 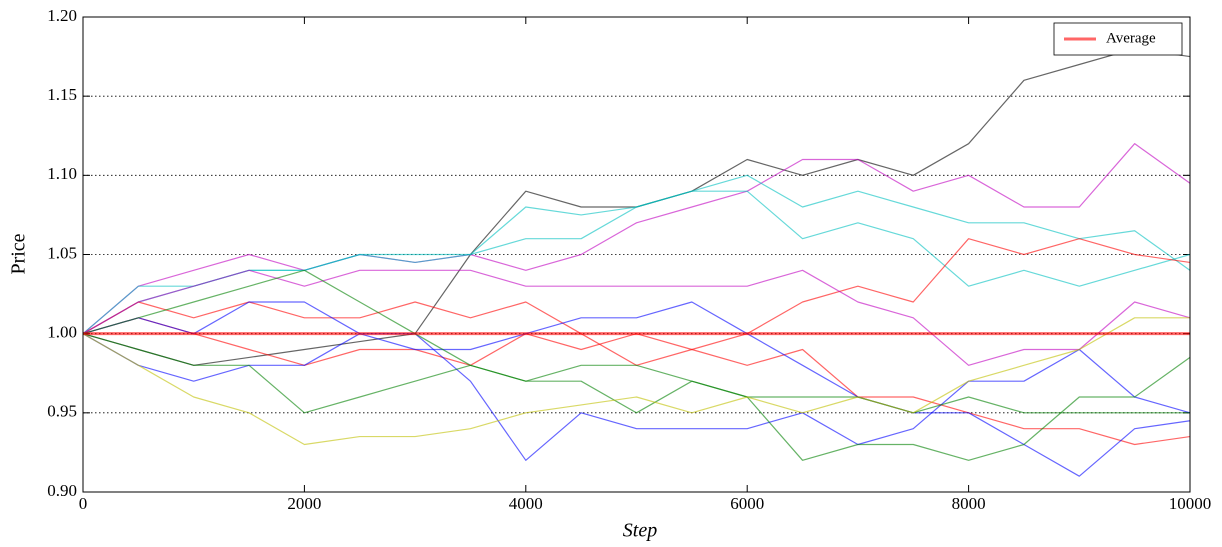 What do you see at coordinates (62, 173) in the screenshot?
I see `y-tick-label: 1.10` at bounding box center [62, 173].